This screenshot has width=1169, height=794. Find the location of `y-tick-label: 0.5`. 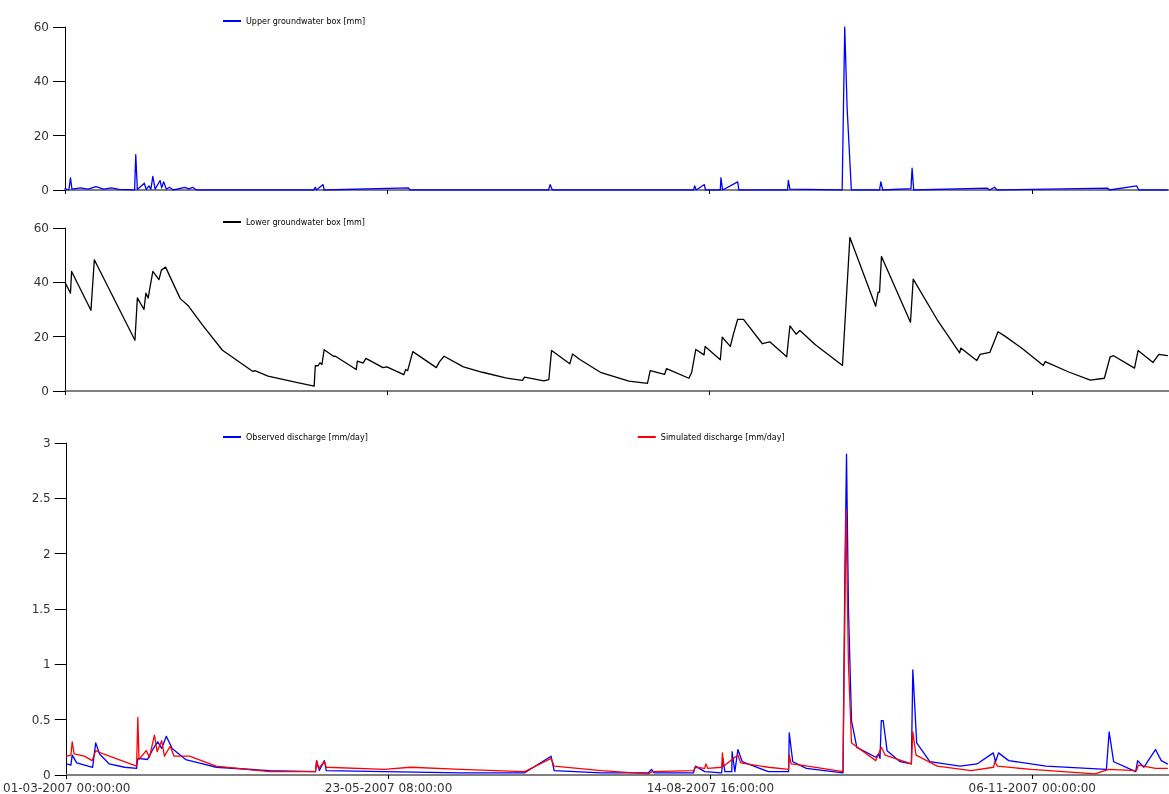

y-tick-label: 0.5 is located at coordinates (41, 719).